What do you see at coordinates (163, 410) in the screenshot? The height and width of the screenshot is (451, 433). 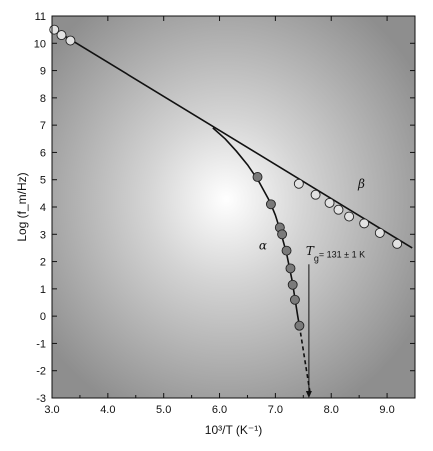 I see `x-tick-label: 5.0` at bounding box center [163, 410].